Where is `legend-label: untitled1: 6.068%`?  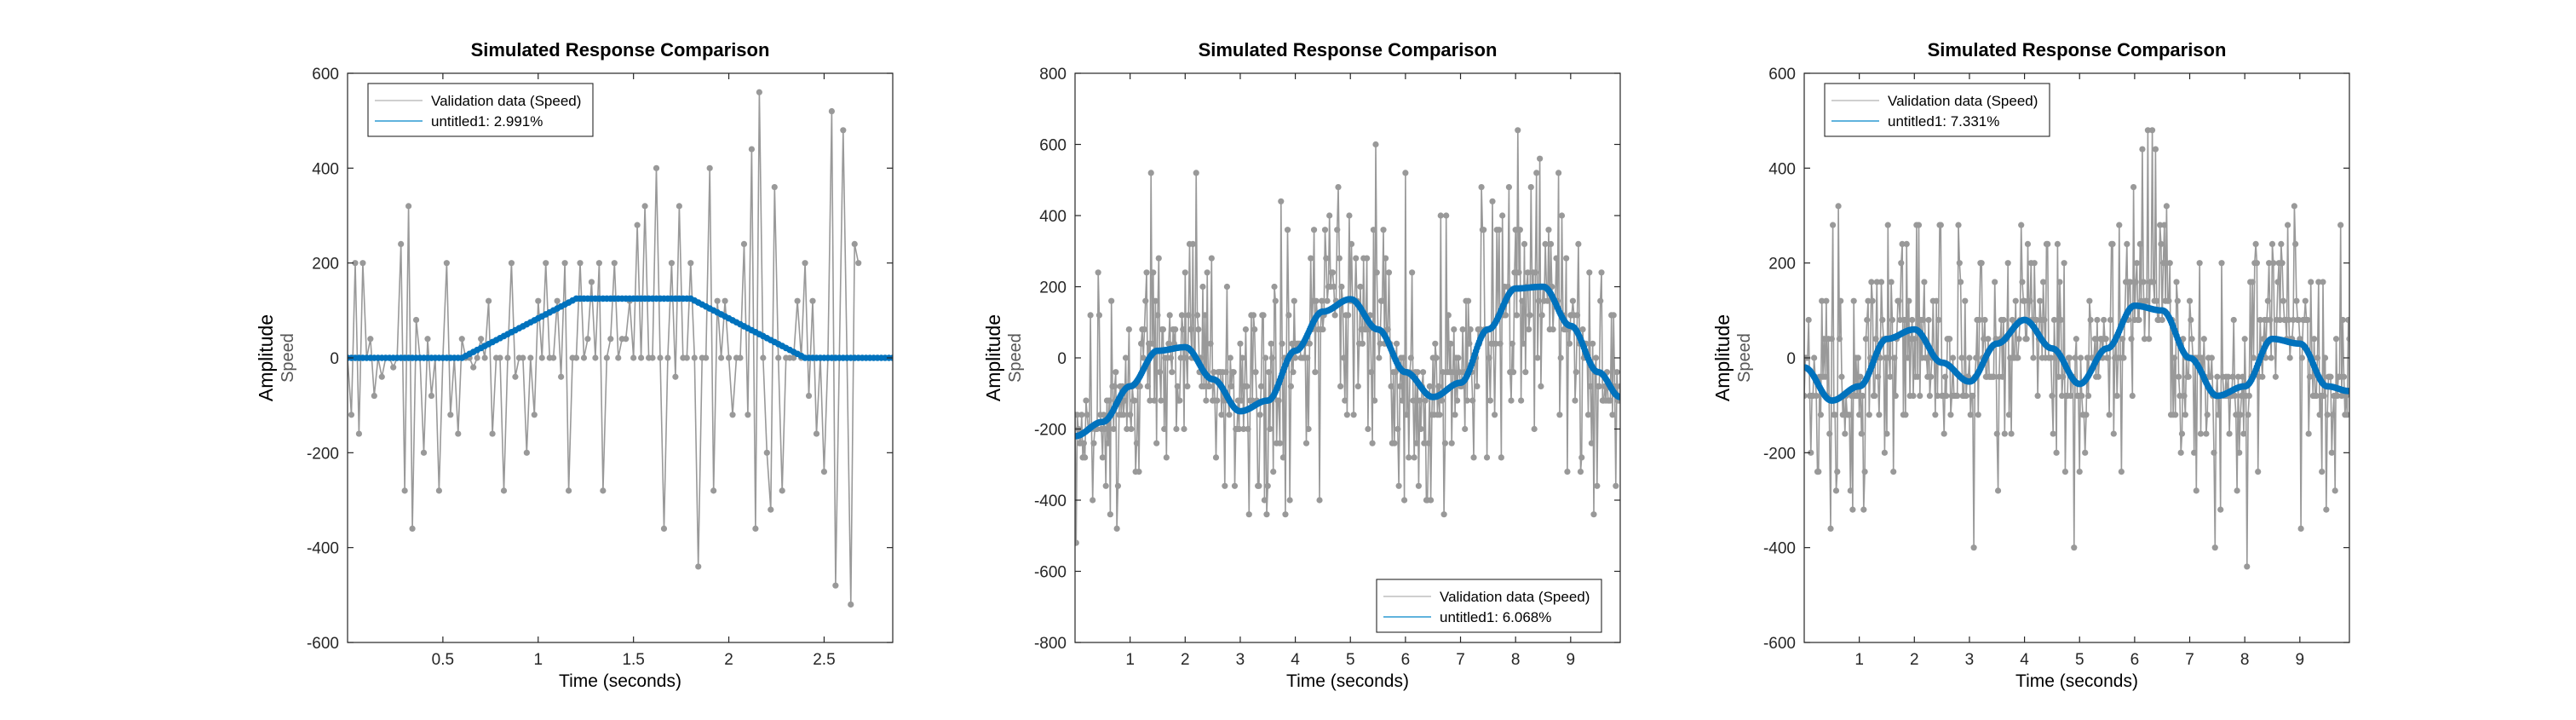 legend-label: untitled1: 6.068% is located at coordinates (1495, 617).